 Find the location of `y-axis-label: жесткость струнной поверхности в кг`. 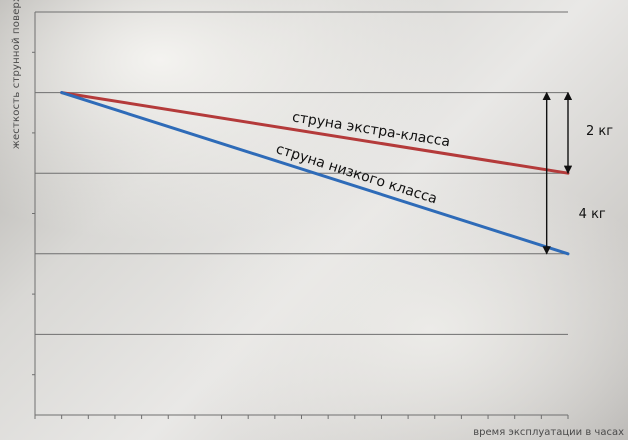

y-axis-label: жесткость струнной поверхности в кг is located at coordinates (16, 75).